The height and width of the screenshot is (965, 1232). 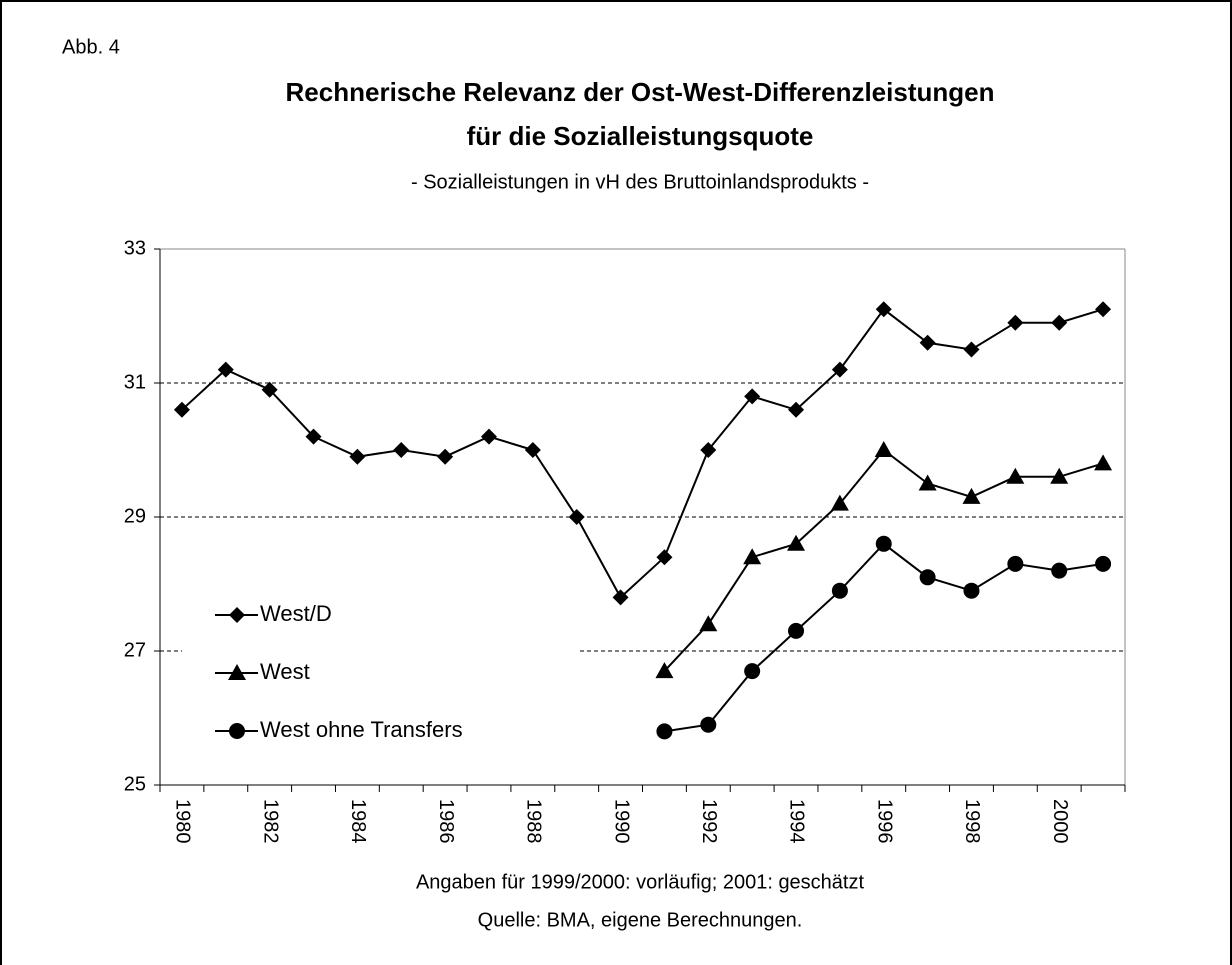 What do you see at coordinates (135, 650) in the screenshot?
I see `y-tick-label: 27` at bounding box center [135, 650].